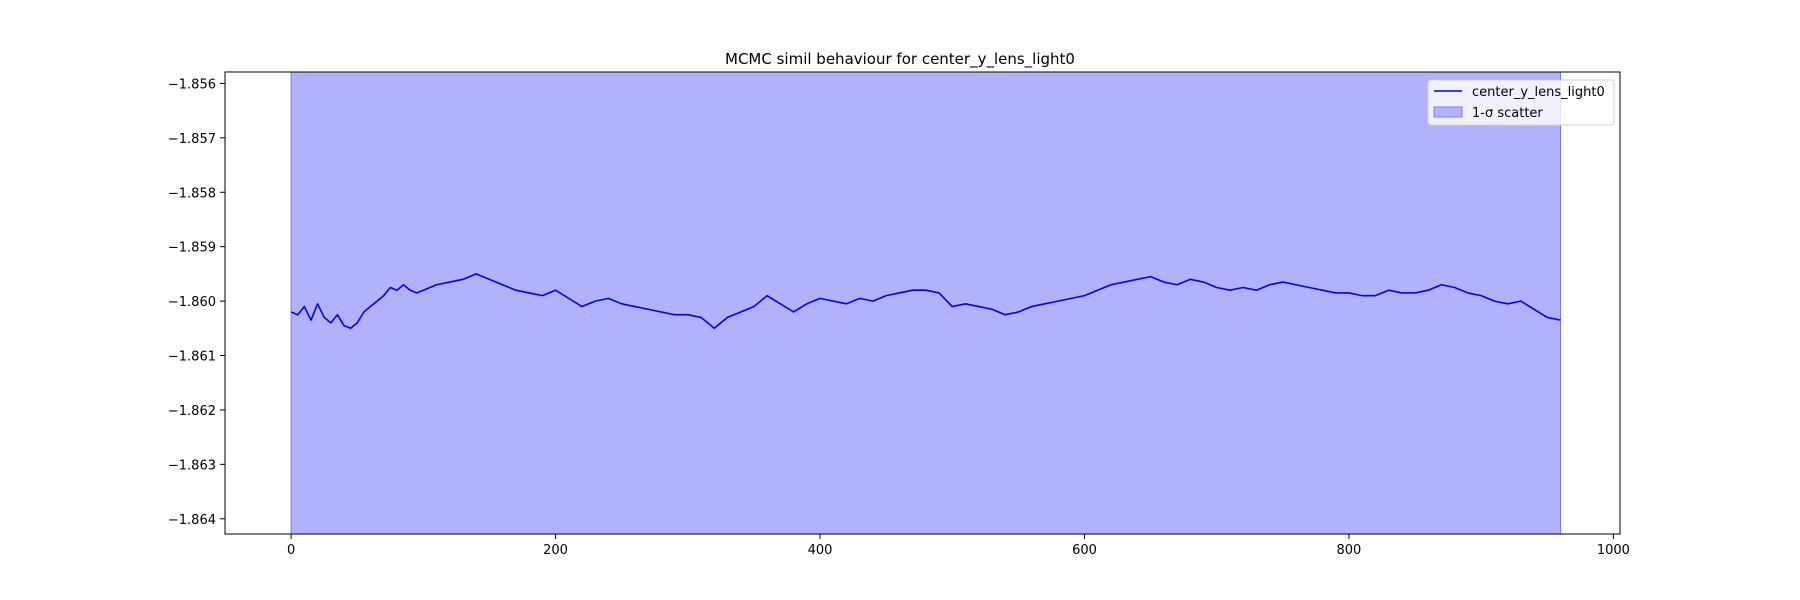  I want to click on legend-box, so click(1521, 102).